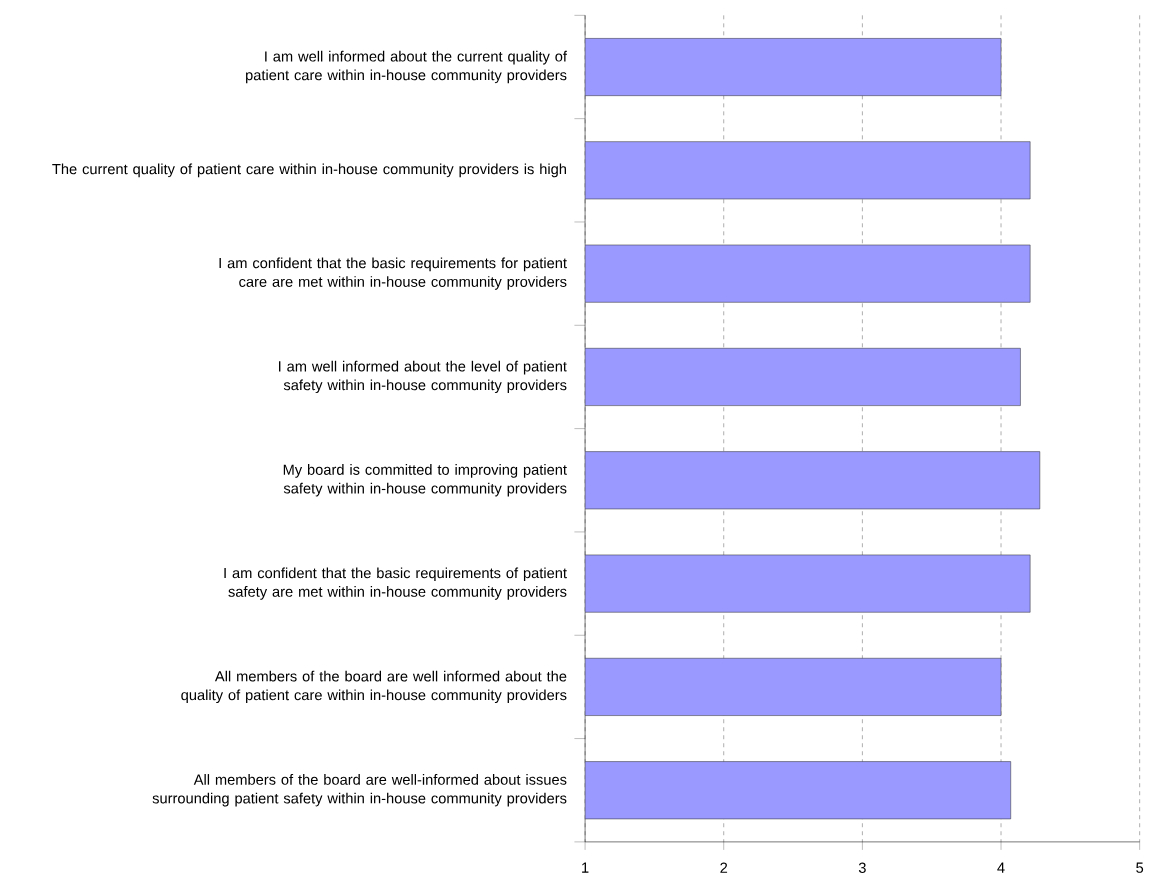 Image resolution: width=1150 pixels, height=882 pixels. Describe the element at coordinates (423, 377) in the screenshot. I see `y-tick-label: I am well informed about the level of patient safety within in-house community providers` at that location.